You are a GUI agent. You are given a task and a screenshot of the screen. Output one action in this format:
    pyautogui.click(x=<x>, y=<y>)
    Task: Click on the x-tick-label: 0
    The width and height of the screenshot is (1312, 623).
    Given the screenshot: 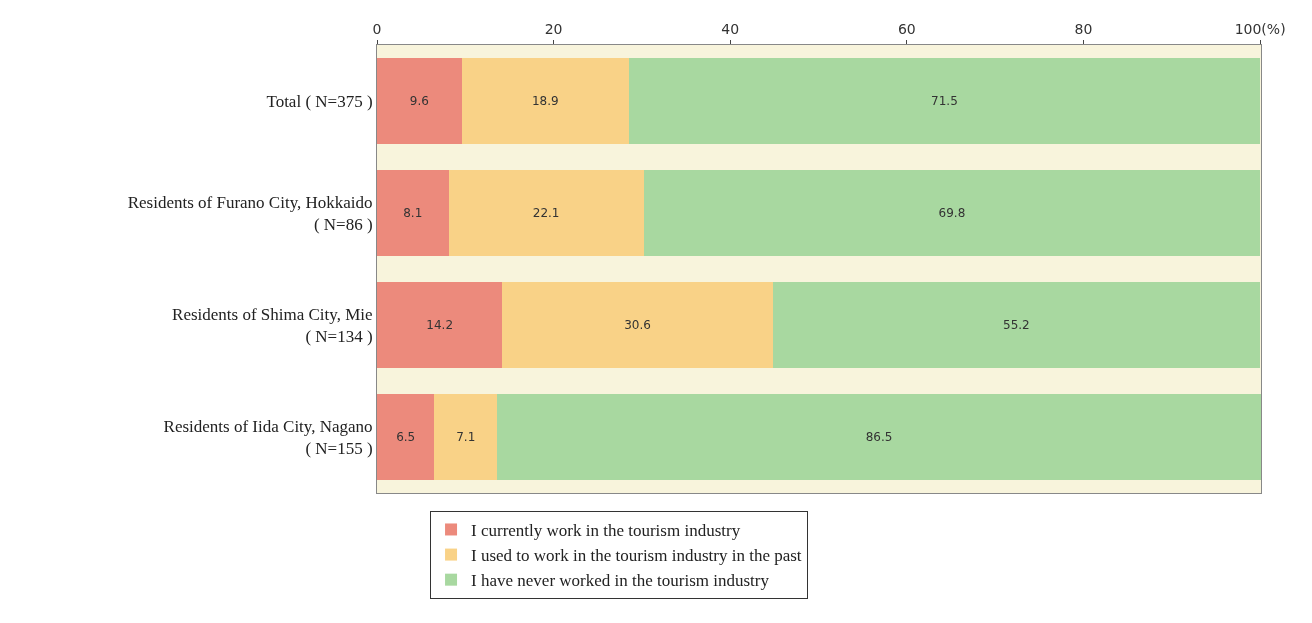 What is the action you would take?
    pyautogui.click(x=377, y=29)
    